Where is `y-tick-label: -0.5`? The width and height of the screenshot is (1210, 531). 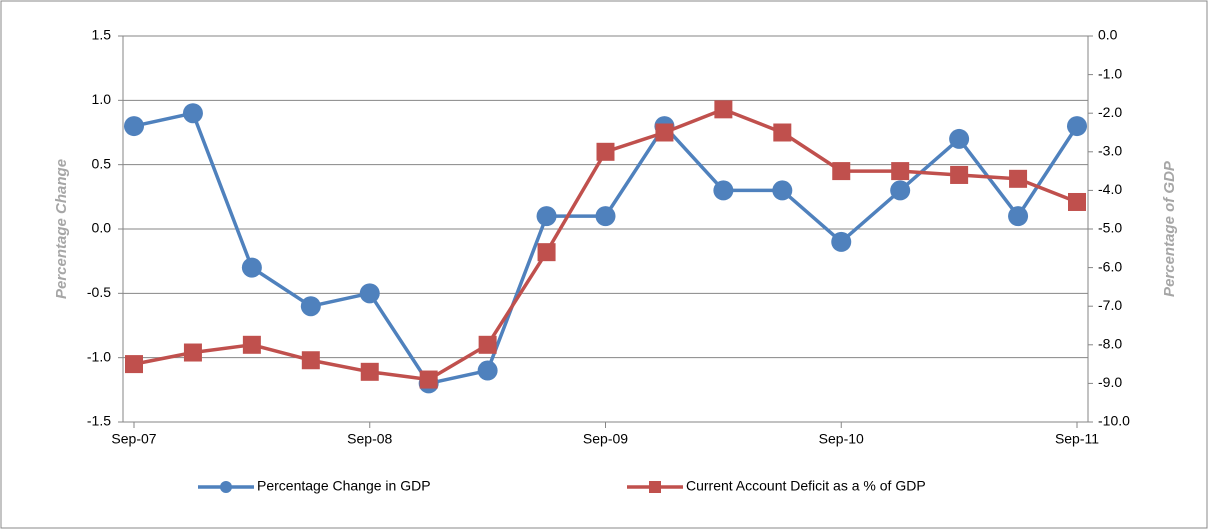 y-tick-label: -0.5 is located at coordinates (99, 292).